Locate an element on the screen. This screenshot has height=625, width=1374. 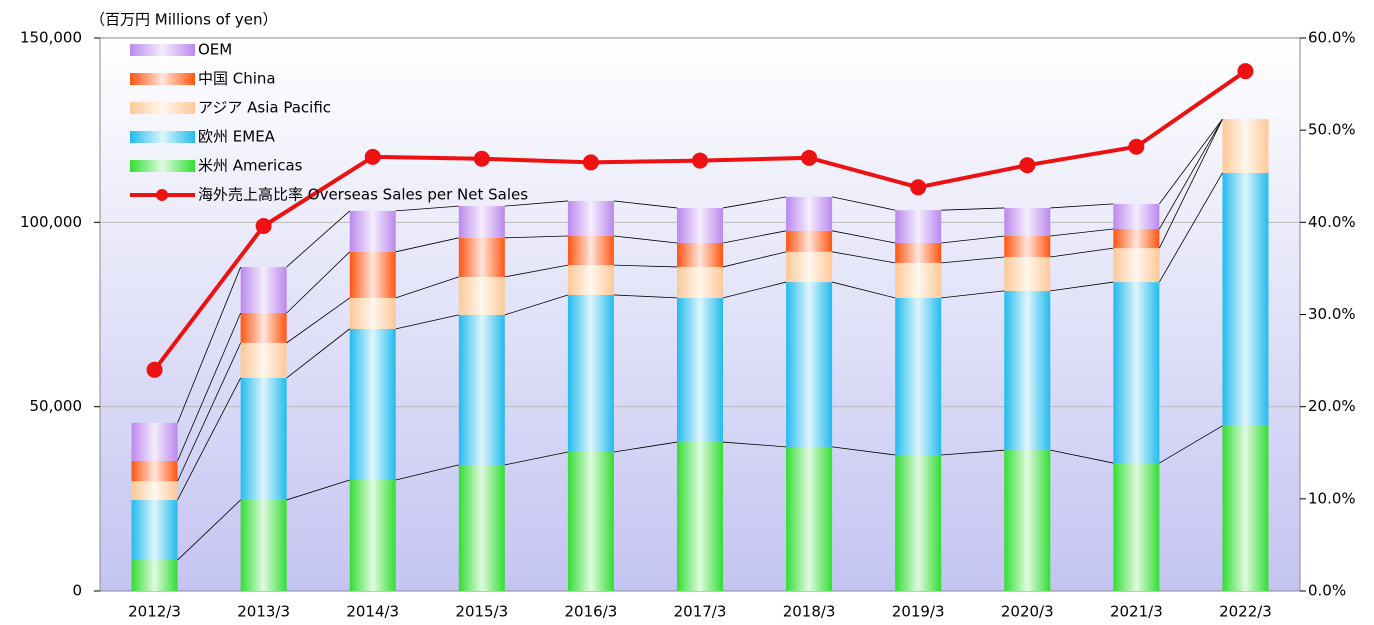
y-tick-label: 50,000 is located at coordinates (56, 406).